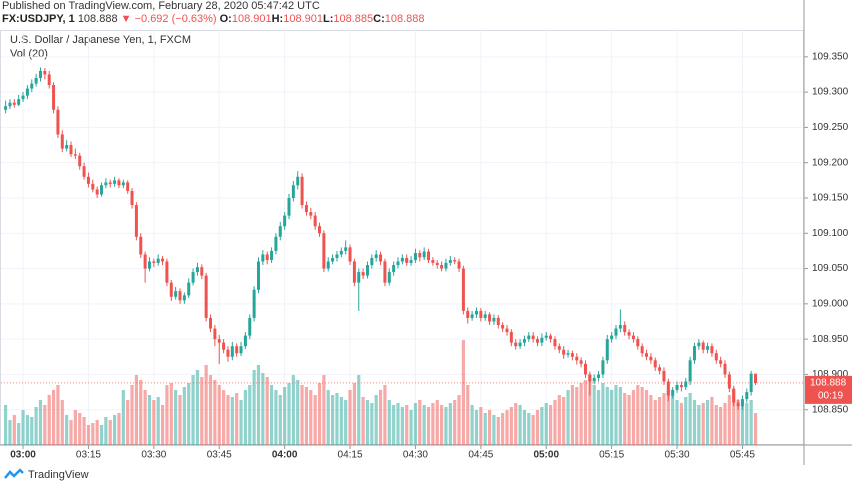 The height and width of the screenshot is (485, 852). Describe the element at coordinates (97, 19) in the screenshot. I see `price: 108.888` at that location.